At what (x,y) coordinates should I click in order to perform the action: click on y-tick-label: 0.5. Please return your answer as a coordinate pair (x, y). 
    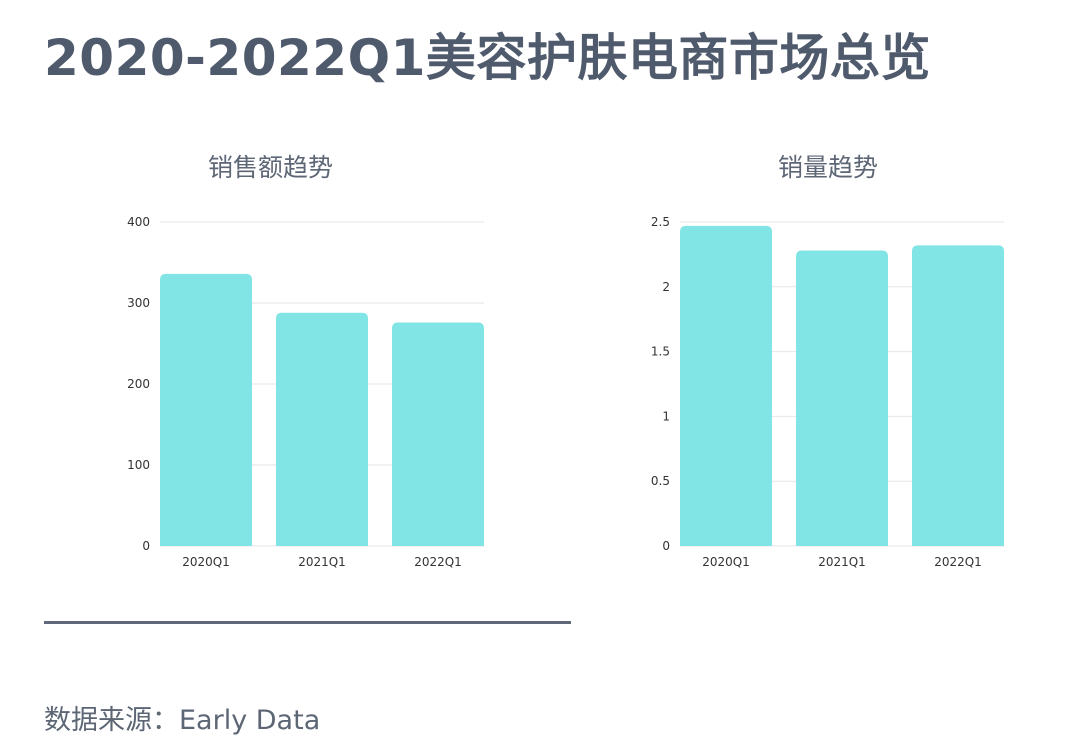
    Looking at the image, I should click on (660, 481).